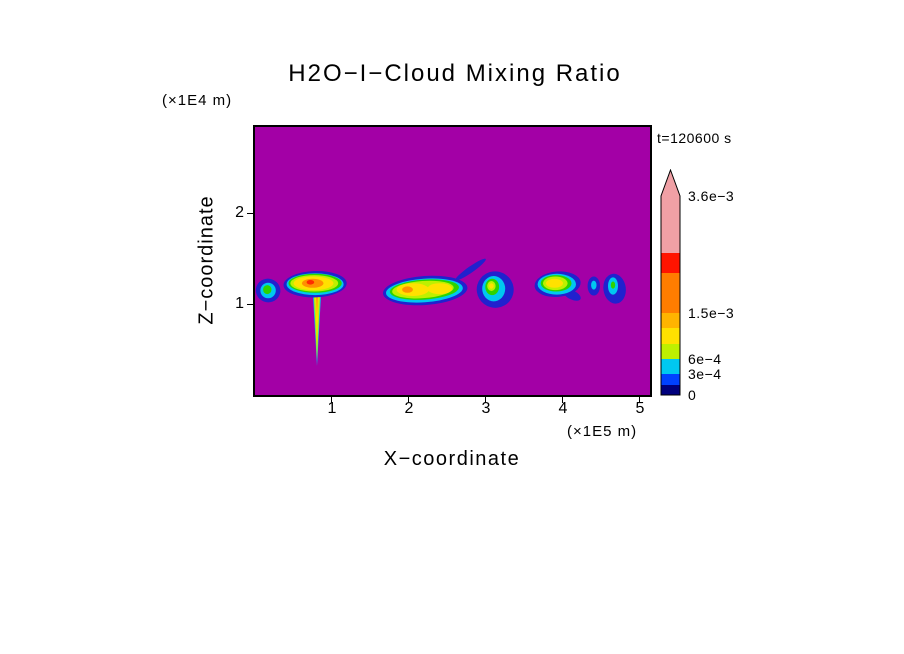 The height and width of the screenshot is (654, 904). I want to click on y-axis-unit: (×1E4 m), so click(197, 100).